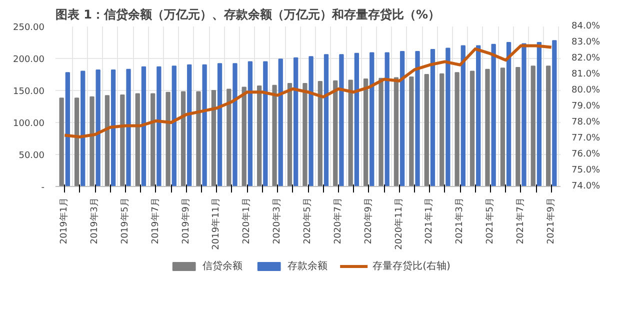 This screenshot has height=331, width=640. Describe the element at coordinates (186, 220) in the screenshot. I see `x-tick-label: 2019年9月` at that location.